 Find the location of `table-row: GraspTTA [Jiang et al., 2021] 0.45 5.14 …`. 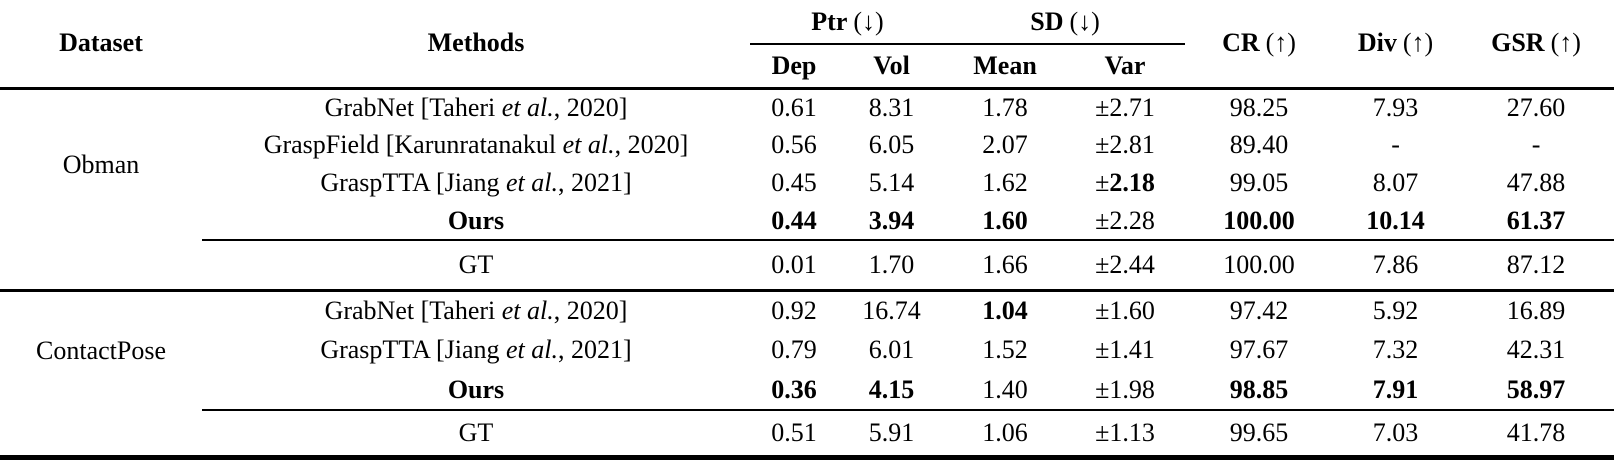

table-row: GraspTTA [Jiang et al., 2021] 0.45 5.14 … is located at coordinates (807, 183).